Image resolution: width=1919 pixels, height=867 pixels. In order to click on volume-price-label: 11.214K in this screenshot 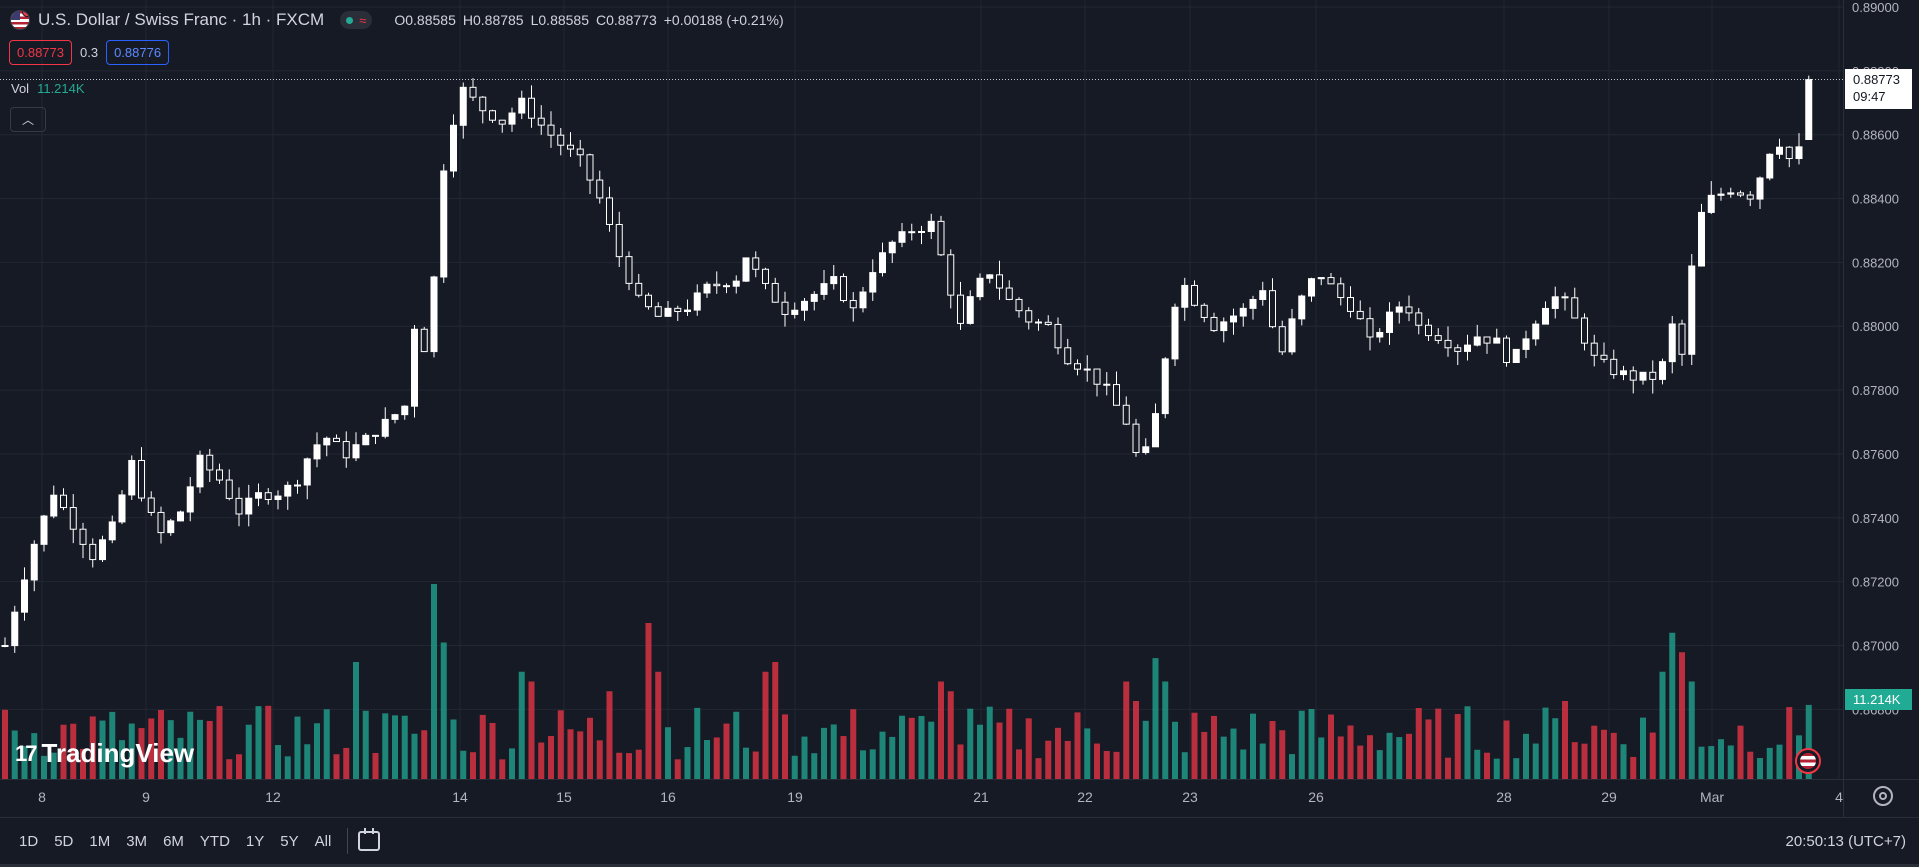, I will do `click(1878, 699)`.